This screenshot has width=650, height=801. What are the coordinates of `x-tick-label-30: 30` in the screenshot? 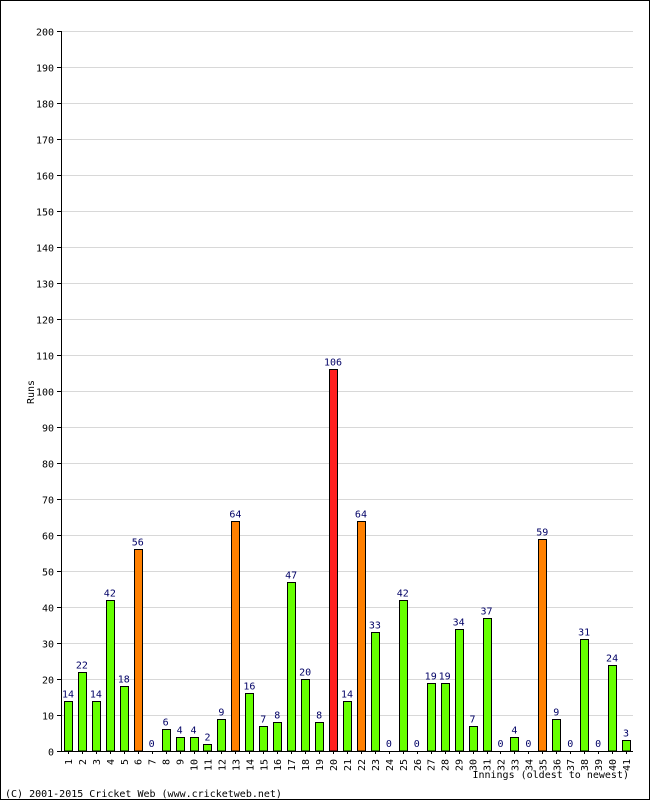 It's located at (474, 765).